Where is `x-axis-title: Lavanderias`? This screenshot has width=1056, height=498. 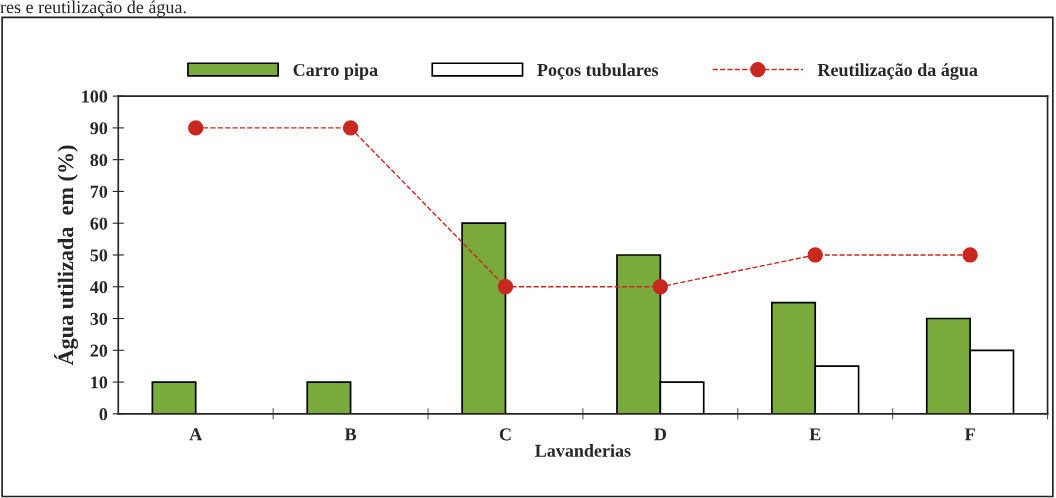 x-axis-title: Lavanderias is located at coordinates (583, 450).